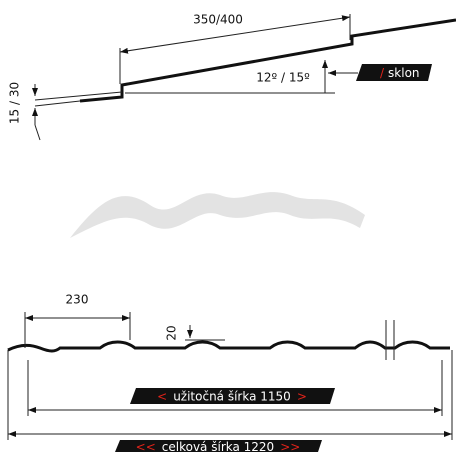  I want to click on useful-width-text: užitočná šírka 1150, so click(232, 396).